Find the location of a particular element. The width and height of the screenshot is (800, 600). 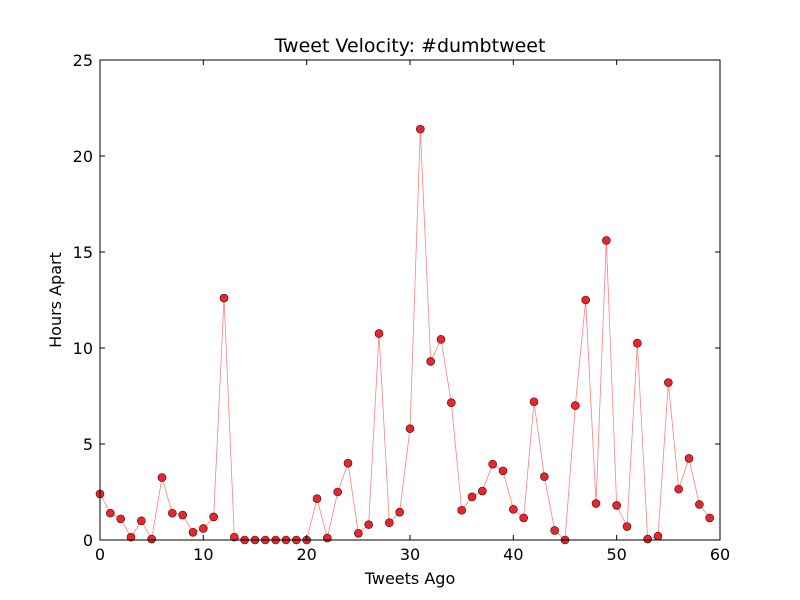

x-axis-label: Tweets Ago is located at coordinates (409, 578).